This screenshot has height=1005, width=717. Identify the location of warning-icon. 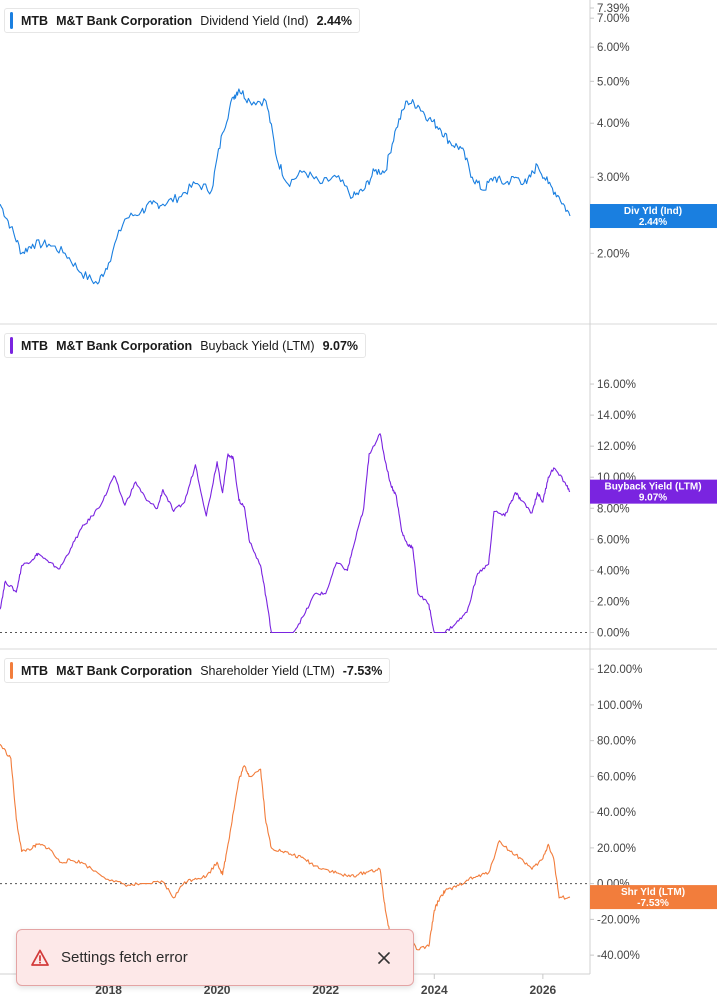
(40, 957).